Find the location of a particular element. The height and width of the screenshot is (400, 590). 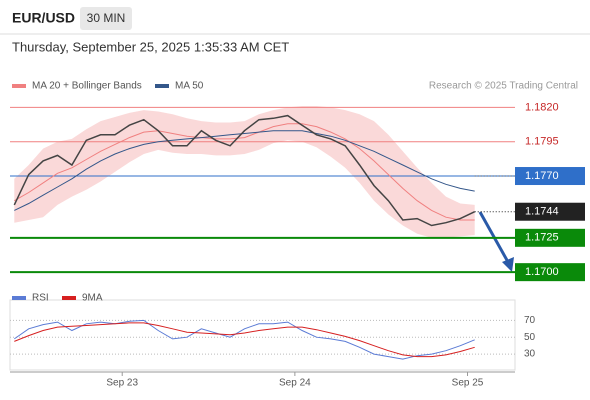

credit: Research © 2025 Trading Central is located at coordinates (503, 86).